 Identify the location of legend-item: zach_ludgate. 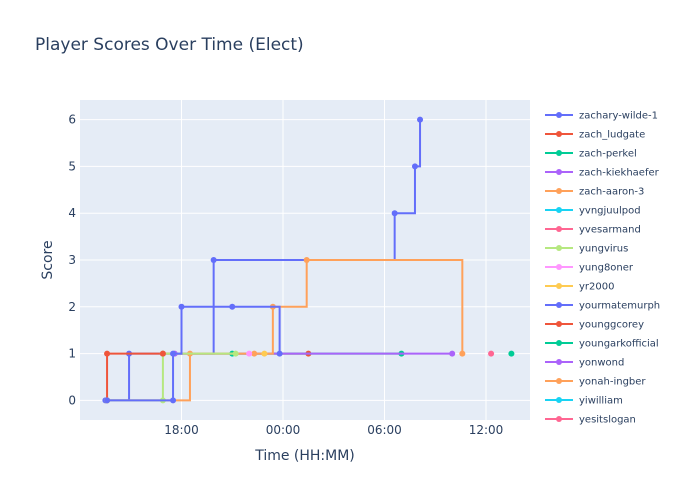
(595, 135).